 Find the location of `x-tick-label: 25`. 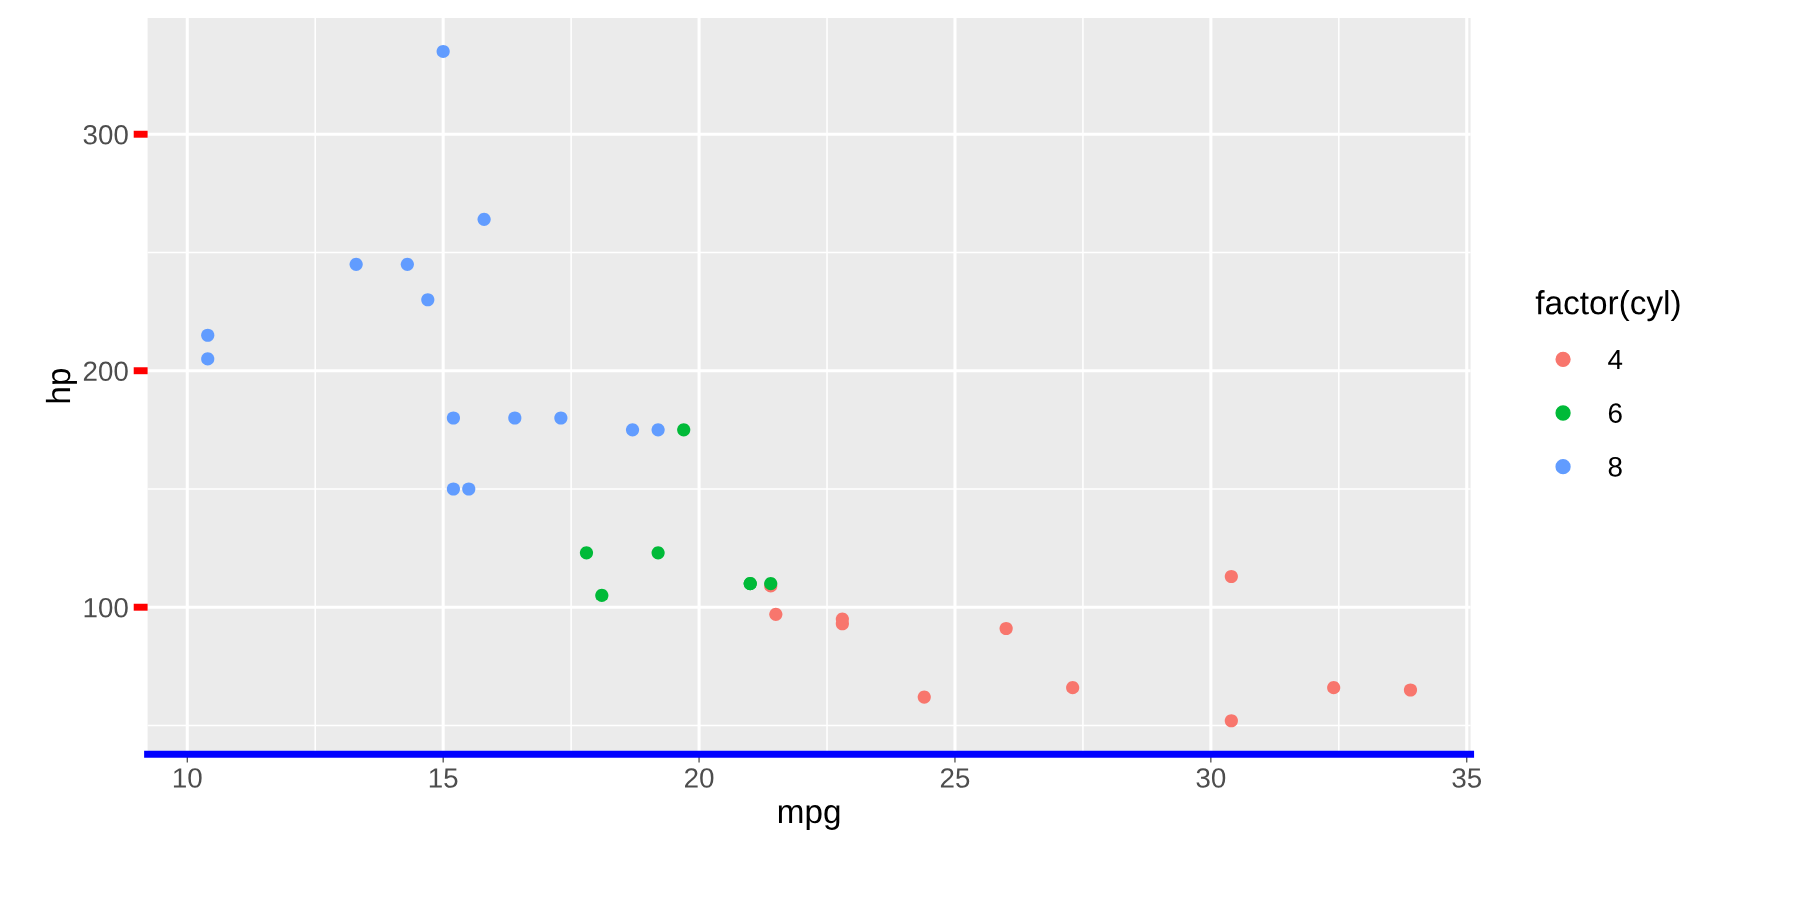

x-tick-label: 25 is located at coordinates (955, 778).